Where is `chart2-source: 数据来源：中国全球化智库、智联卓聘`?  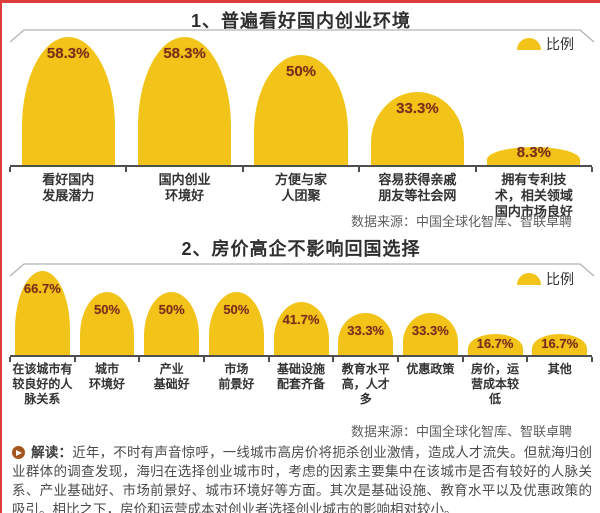 chart2-source: 数据来源：中国全球化智库、智联卓聘 is located at coordinates (461, 431).